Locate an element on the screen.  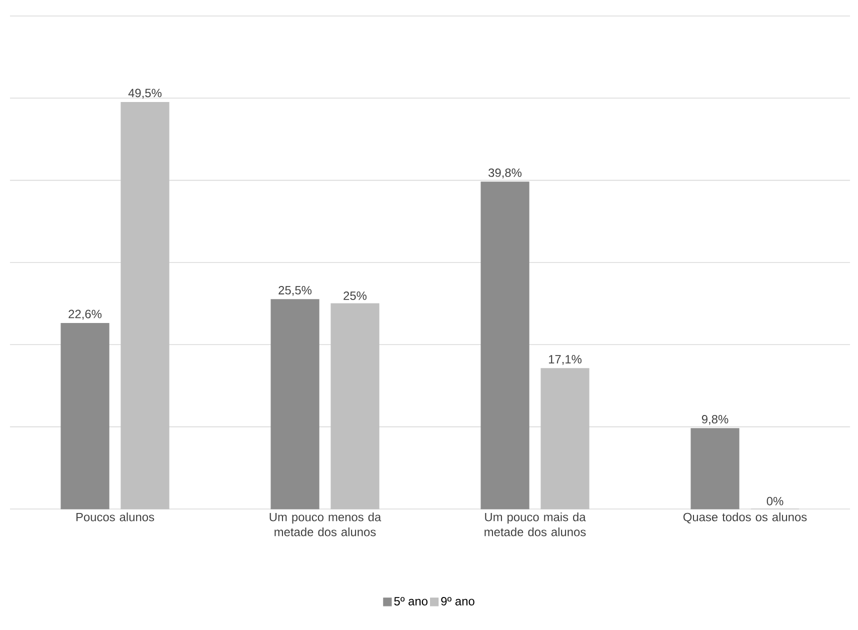
data-label: 25,5% is located at coordinates (295, 291).